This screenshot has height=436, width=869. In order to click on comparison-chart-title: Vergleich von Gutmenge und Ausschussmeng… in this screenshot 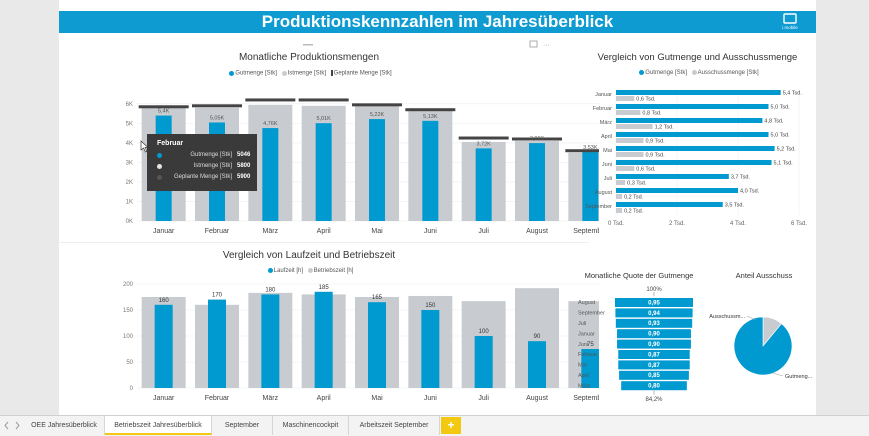, I will do `click(697, 57)`.